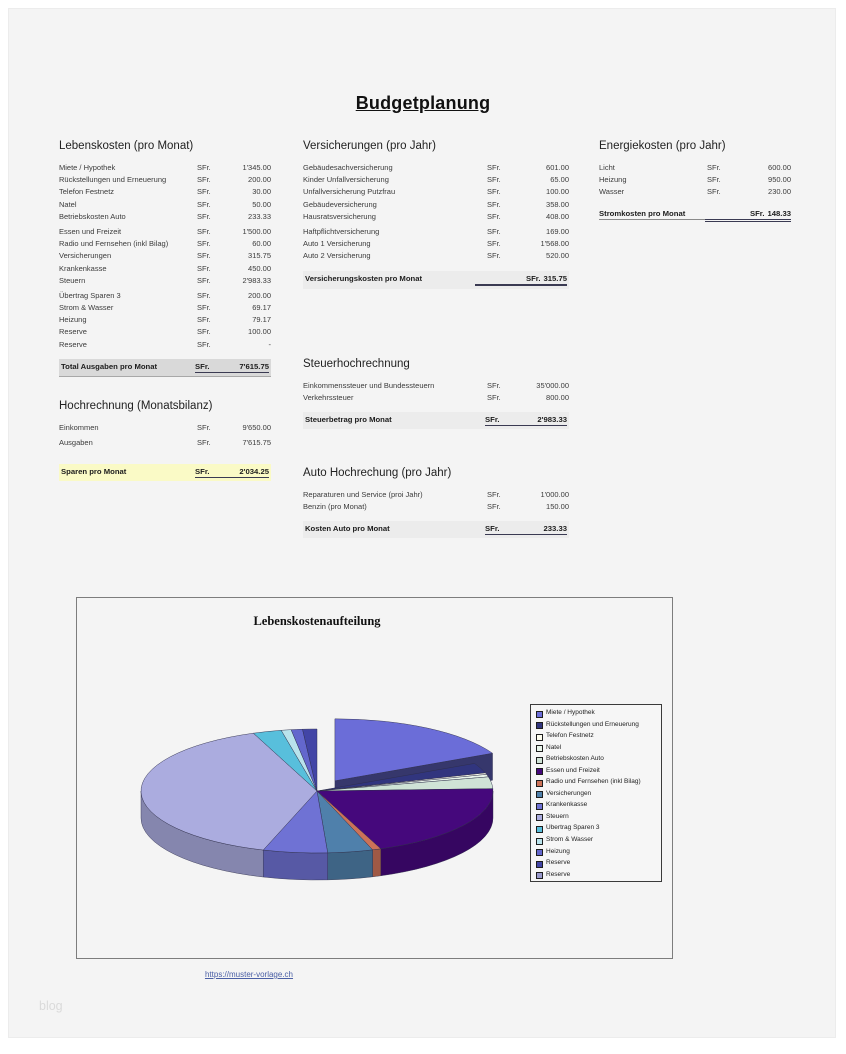  Describe the element at coordinates (526, 421) in the screenshot. I see `total-amount: SFr. 2'983.33` at that location.